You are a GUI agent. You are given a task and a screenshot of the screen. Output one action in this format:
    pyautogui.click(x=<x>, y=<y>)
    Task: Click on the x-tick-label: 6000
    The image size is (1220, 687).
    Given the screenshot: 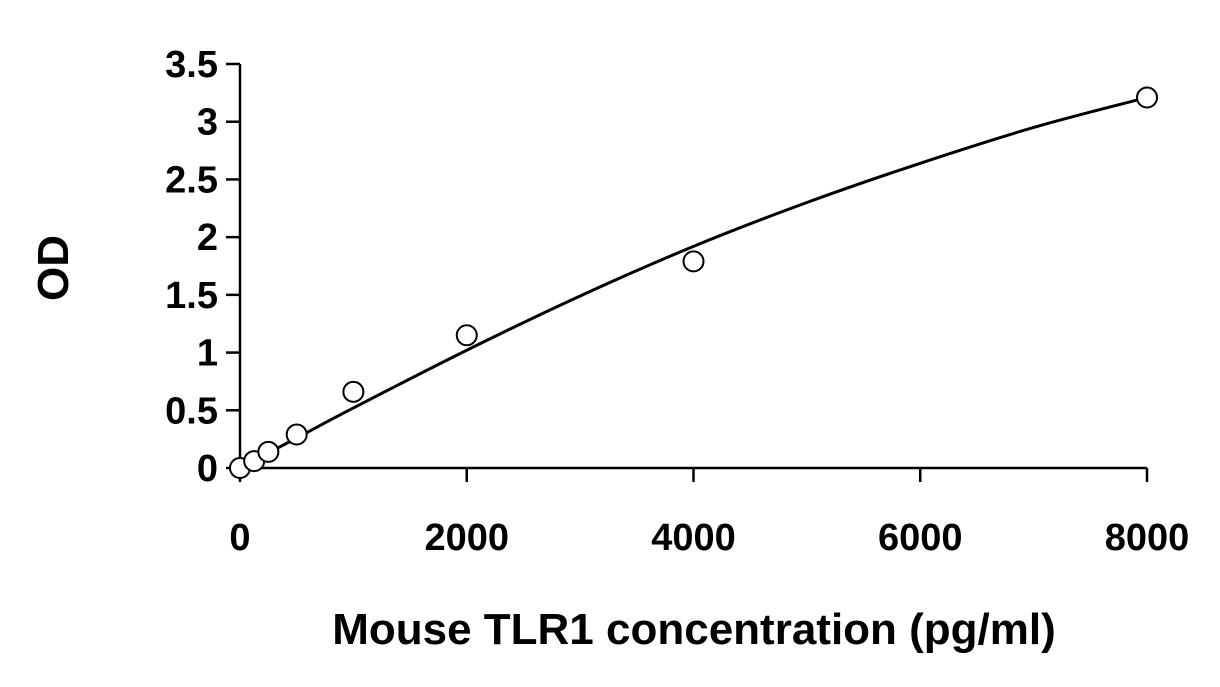 What is the action you would take?
    pyautogui.click(x=920, y=538)
    